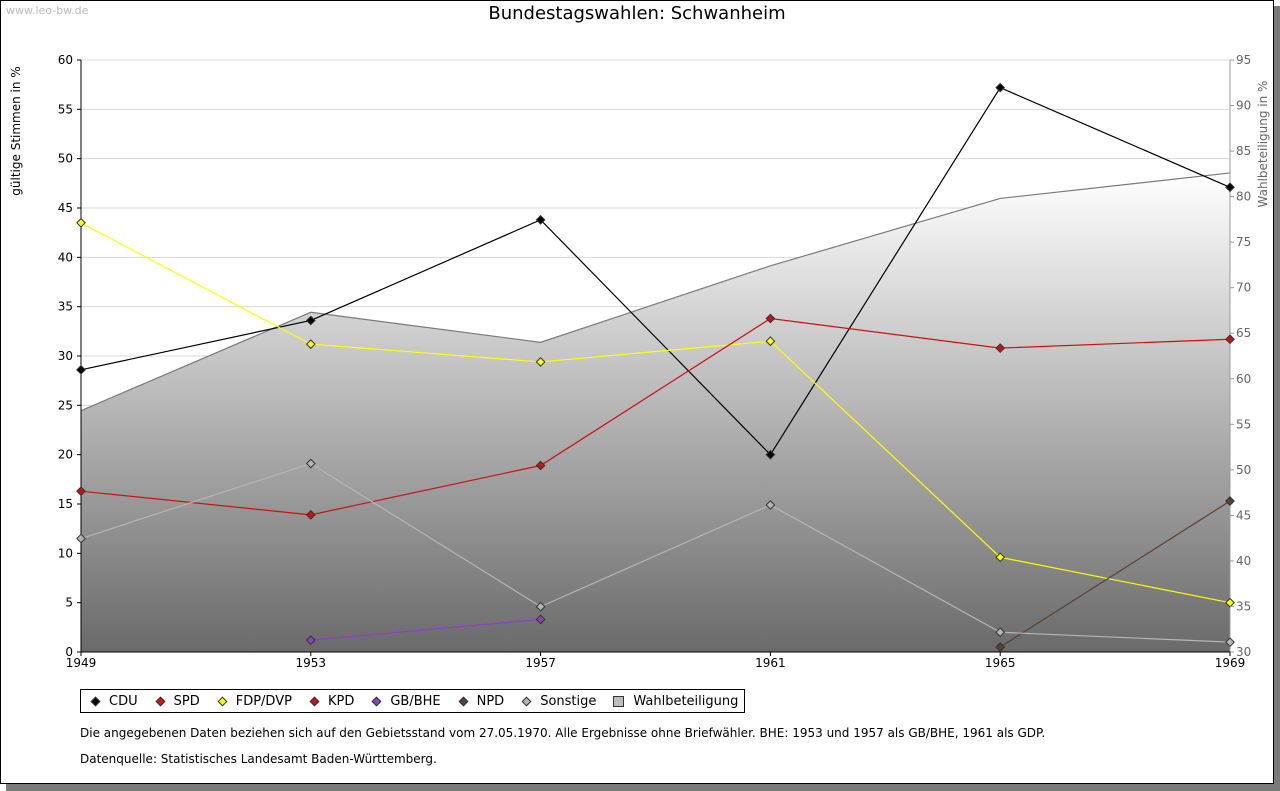 The width and height of the screenshot is (1280, 791). I want to click on legend-item-sonstige: Sonstige, so click(556, 701).